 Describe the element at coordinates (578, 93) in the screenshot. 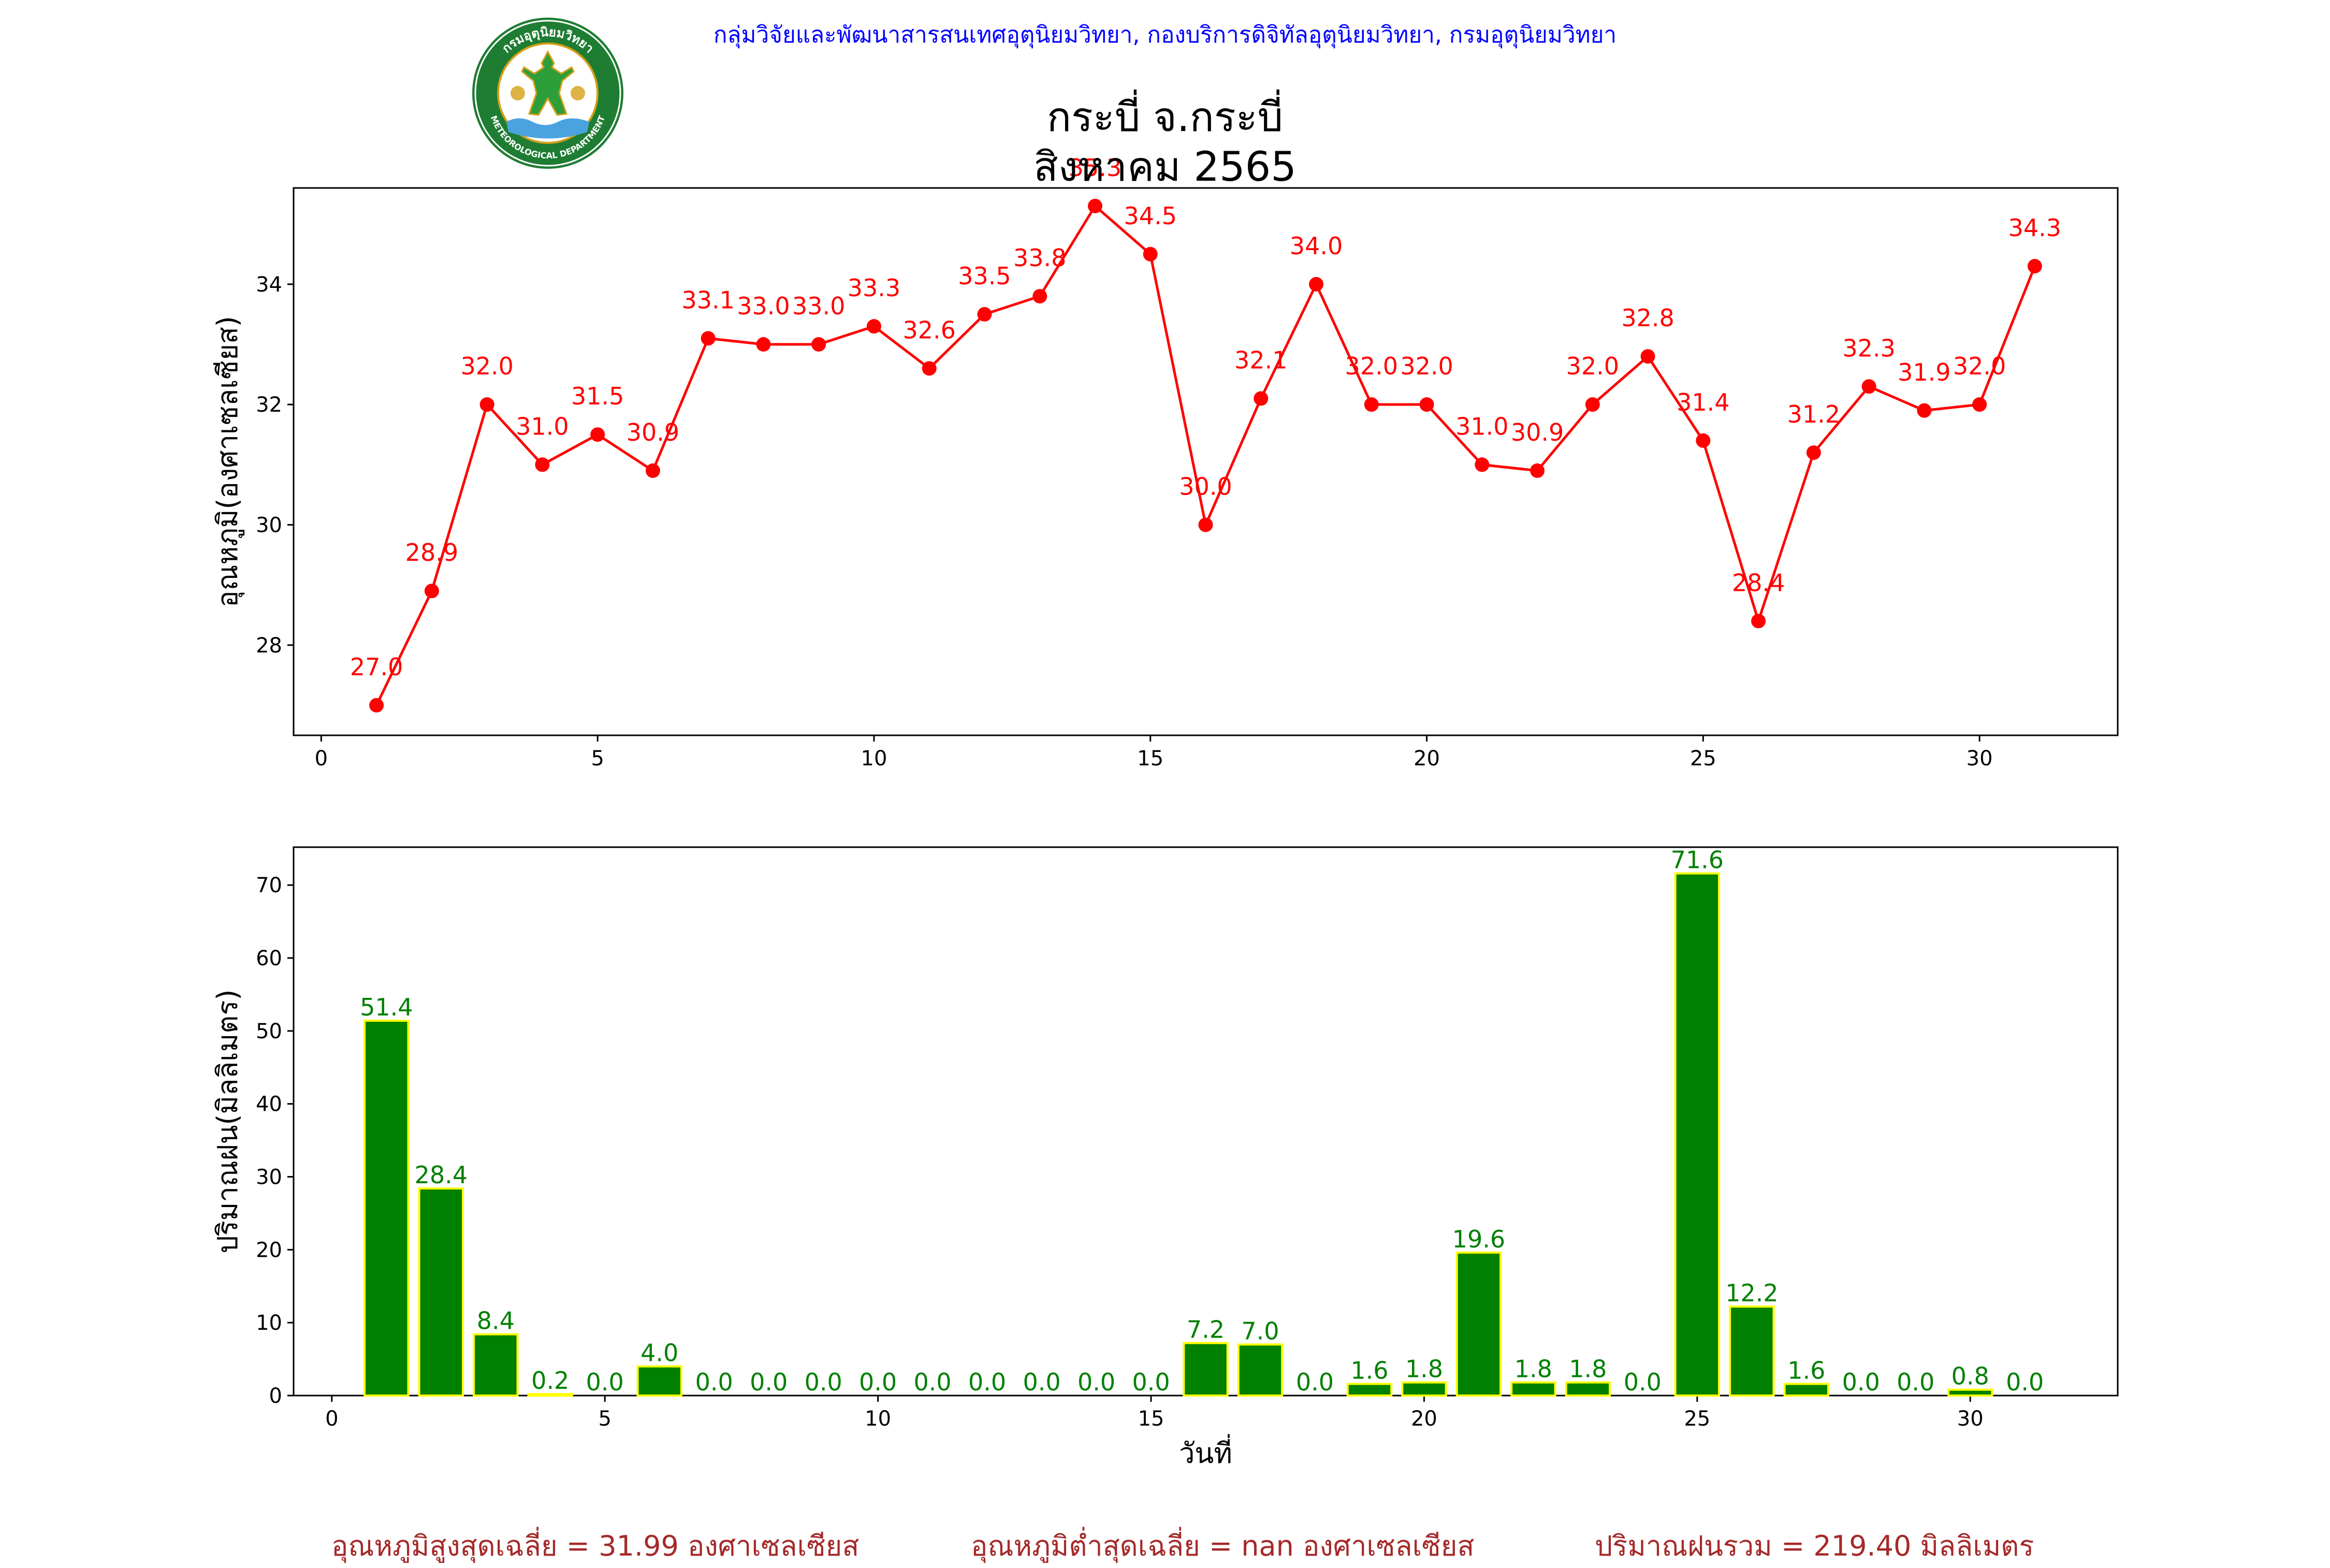

I see `logo-cloud-right` at that location.